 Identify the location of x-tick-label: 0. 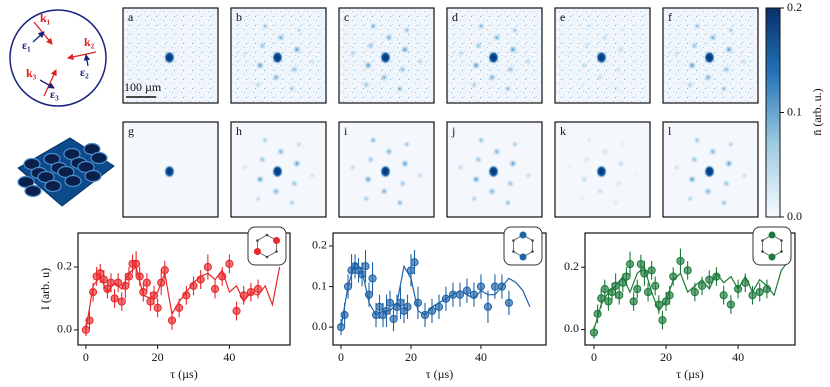
(594, 357).